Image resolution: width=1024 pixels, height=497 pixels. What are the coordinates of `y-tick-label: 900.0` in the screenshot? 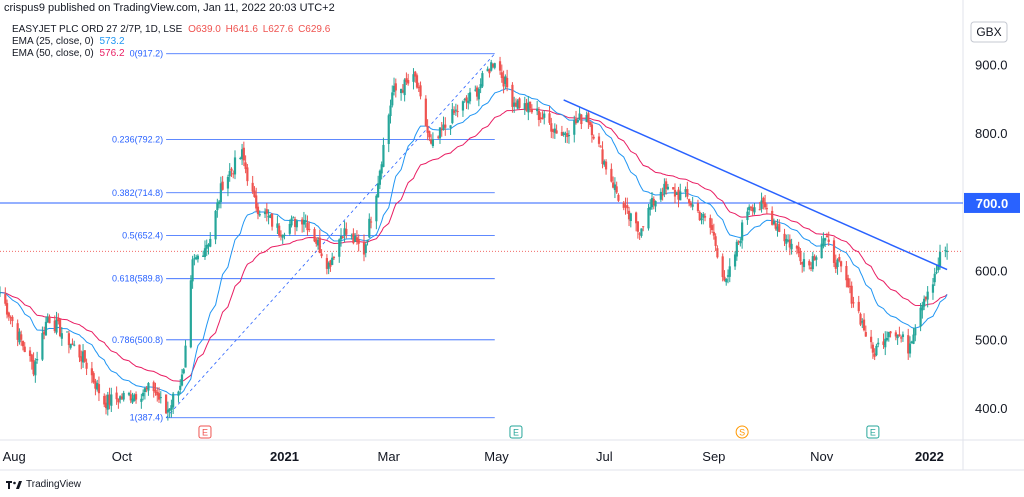 It's located at (991, 65).